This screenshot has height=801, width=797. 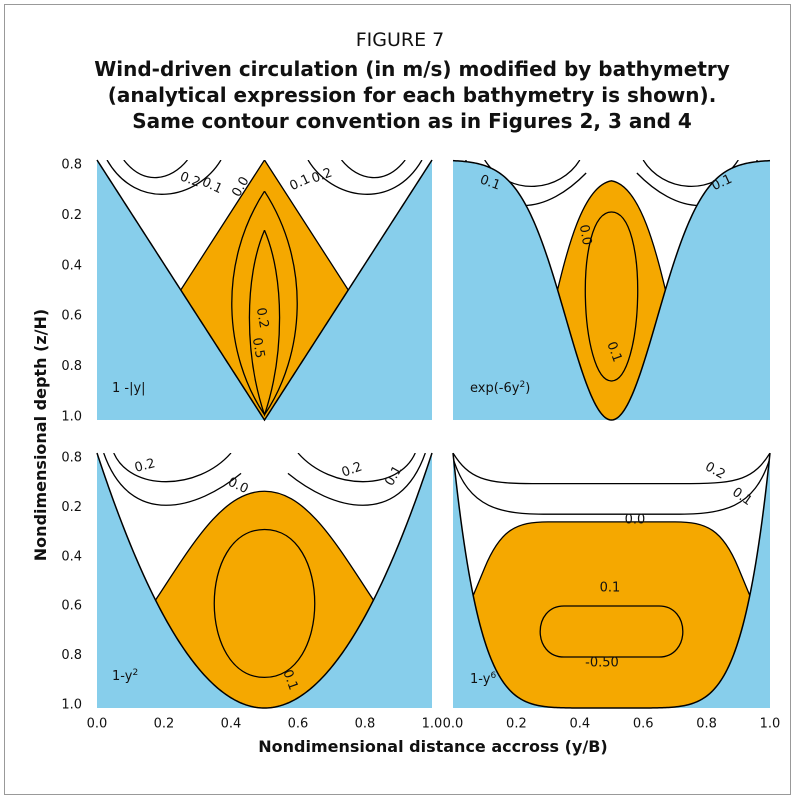 I want to click on panel-label: 1 -|y|, so click(x=129, y=388).